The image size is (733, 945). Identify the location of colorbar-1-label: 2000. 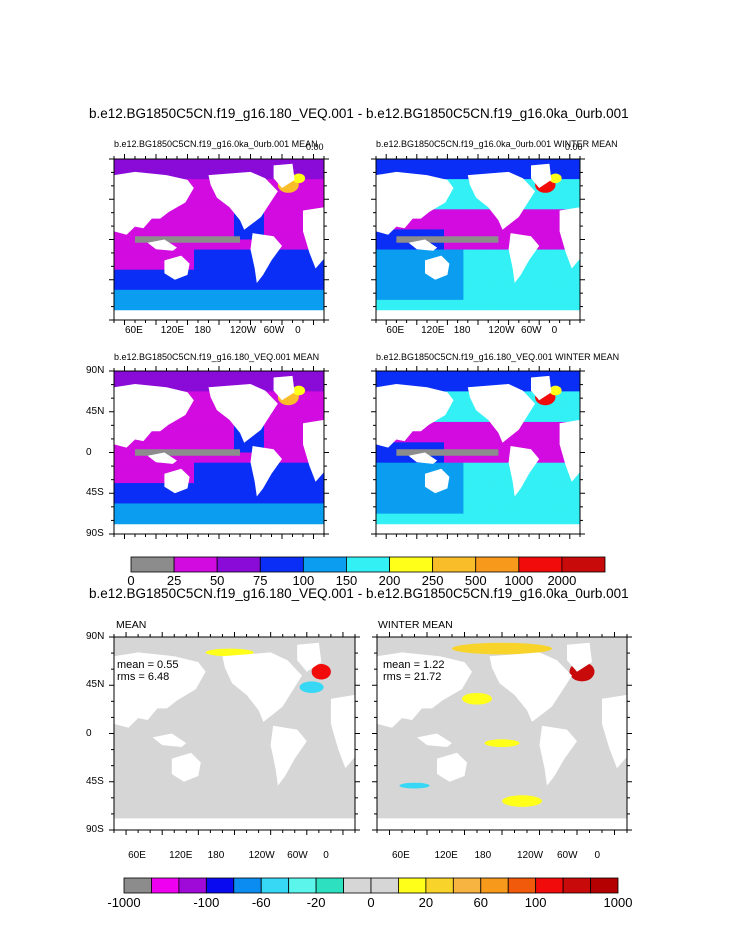
(562, 580).